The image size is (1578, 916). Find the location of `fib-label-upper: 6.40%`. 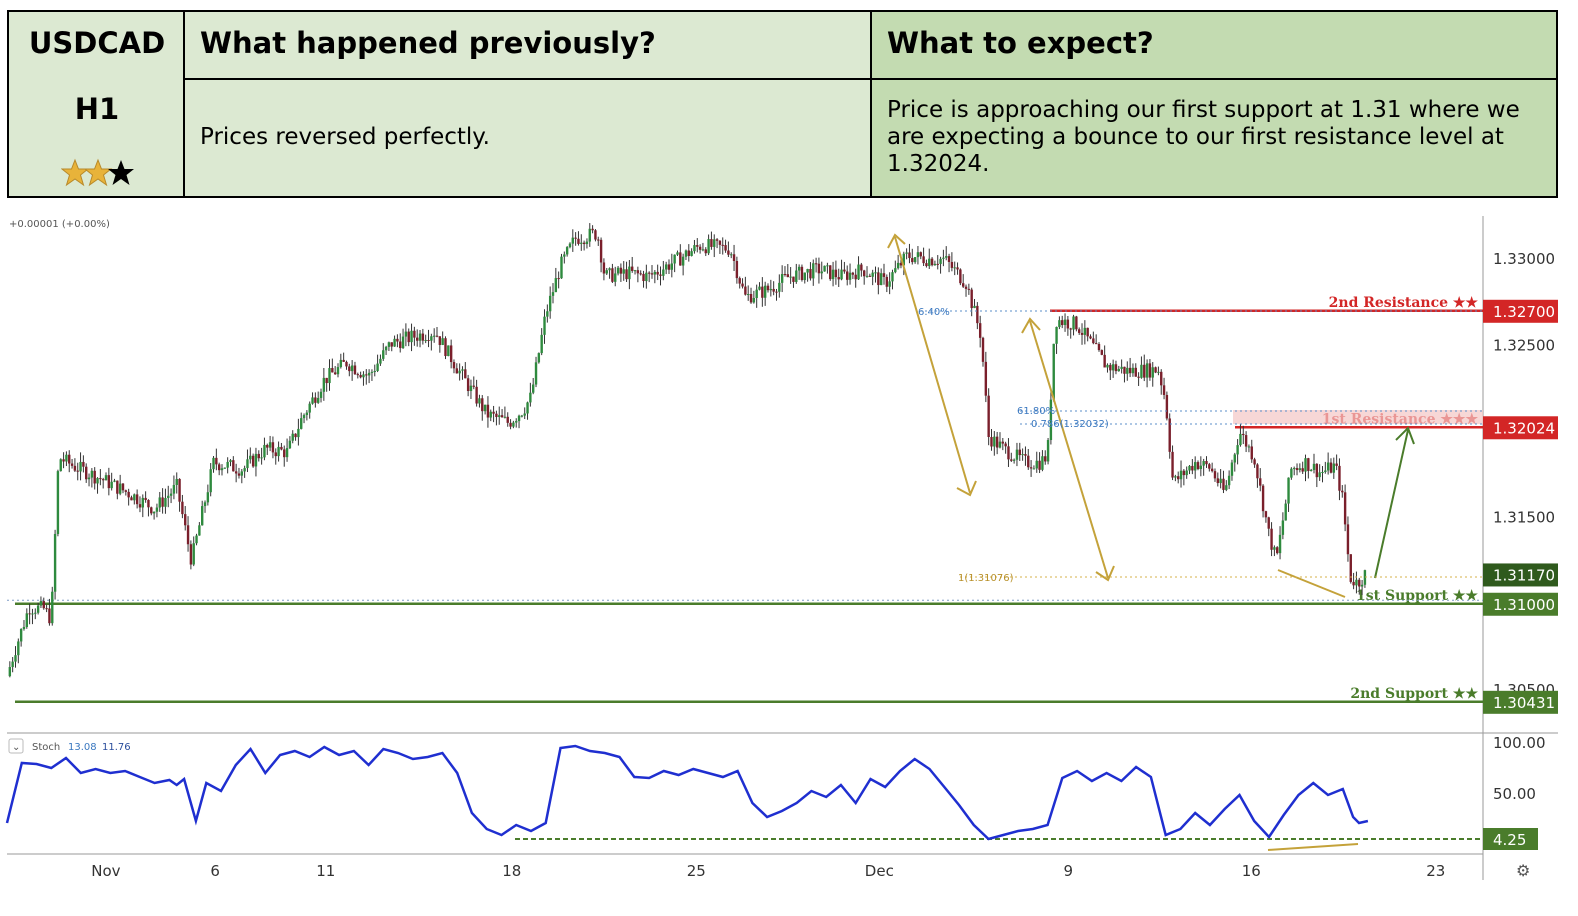

fib-label-upper: 6.40% is located at coordinates (934, 312).